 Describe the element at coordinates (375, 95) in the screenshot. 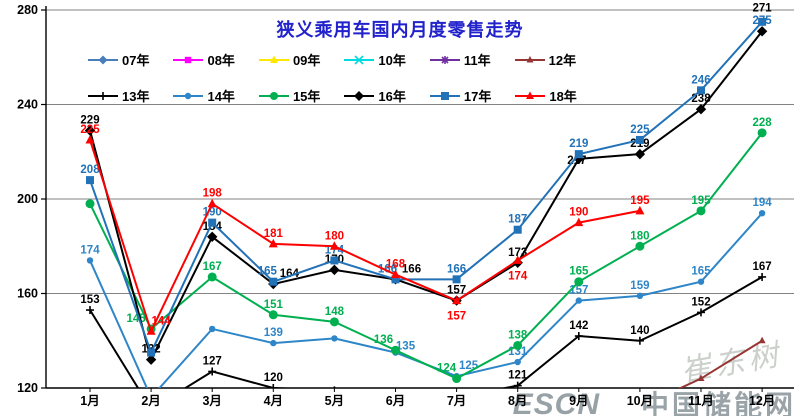

I see `legend-item-16年: 16年` at that location.